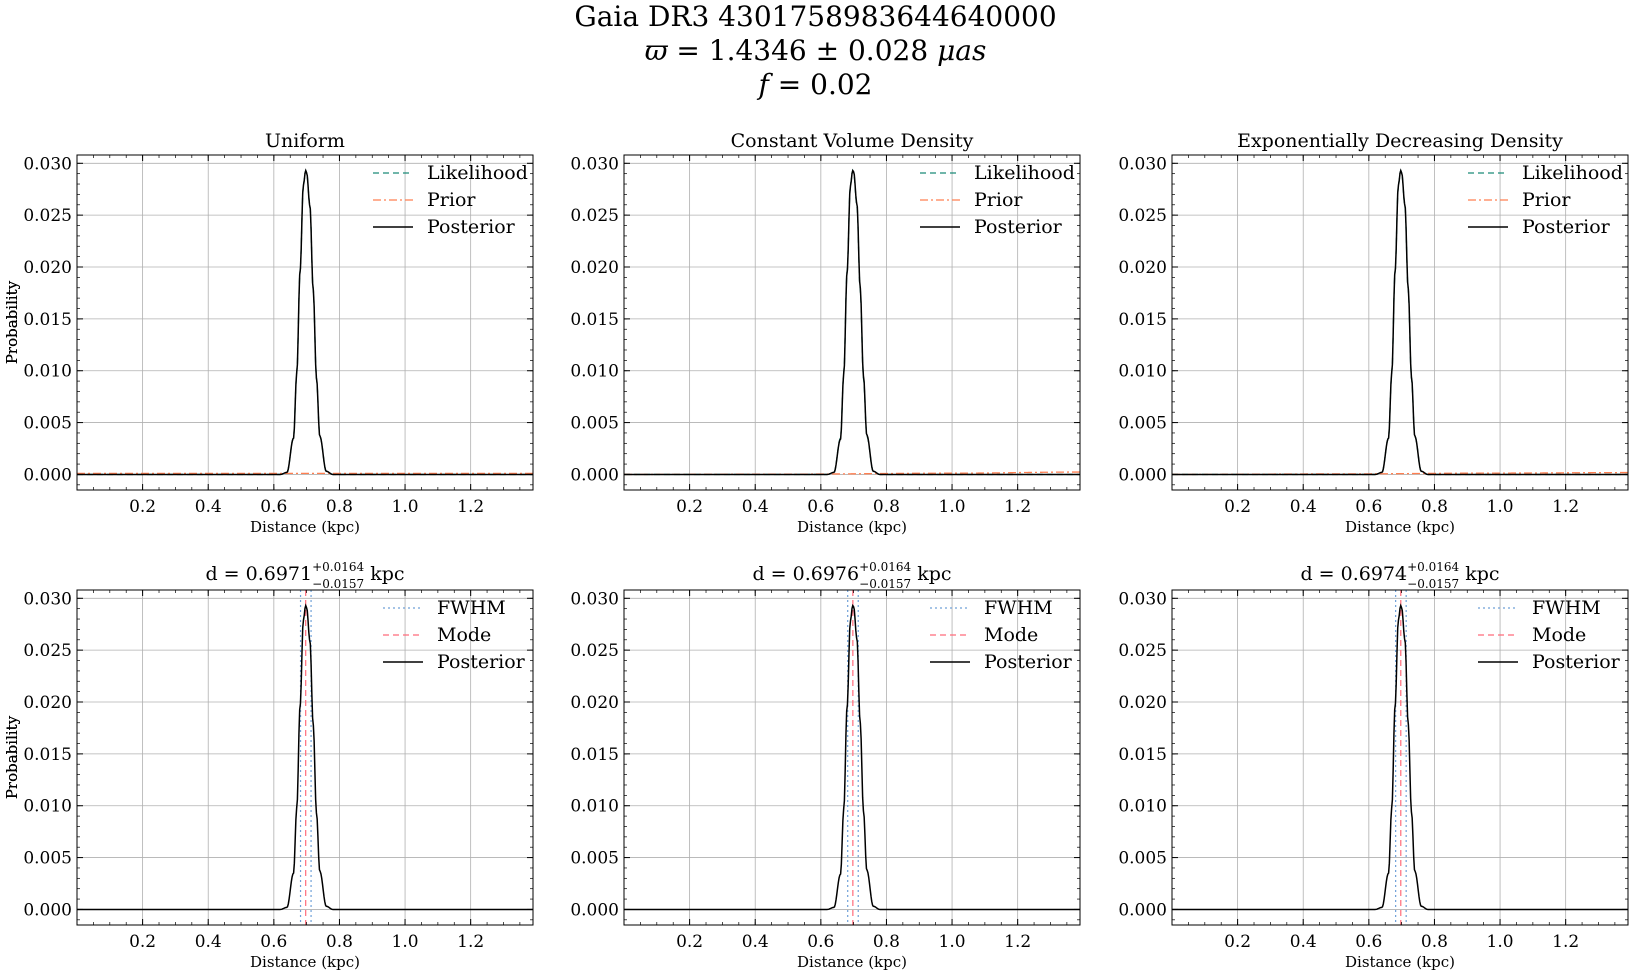  I want to click on subplot-title: Uniform, so click(305, 141).